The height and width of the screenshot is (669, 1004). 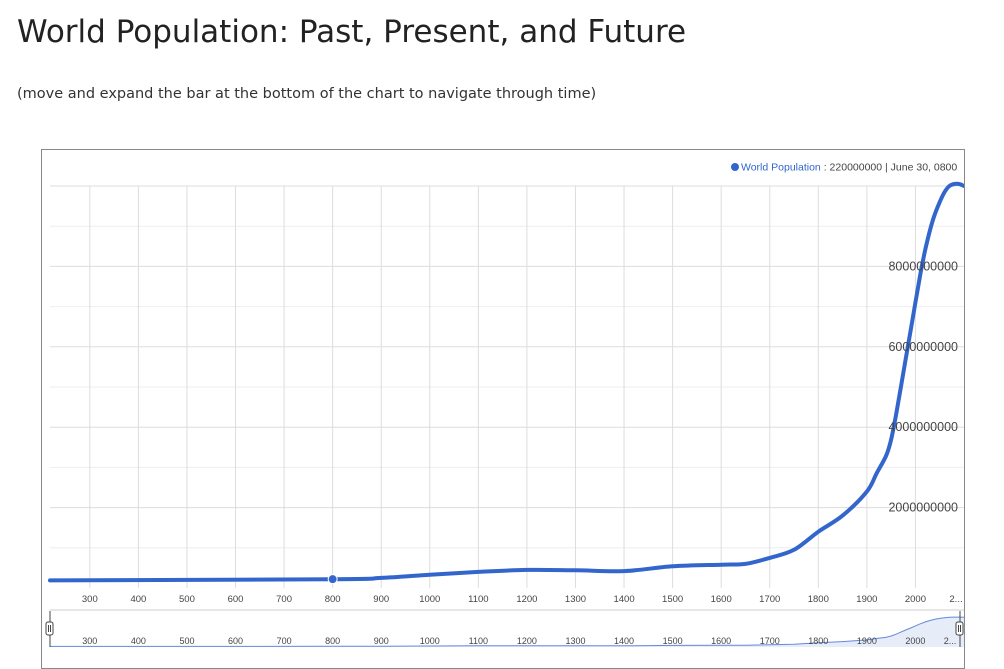 What do you see at coordinates (333, 599) in the screenshot?
I see `x-tick-label: 800` at bounding box center [333, 599].